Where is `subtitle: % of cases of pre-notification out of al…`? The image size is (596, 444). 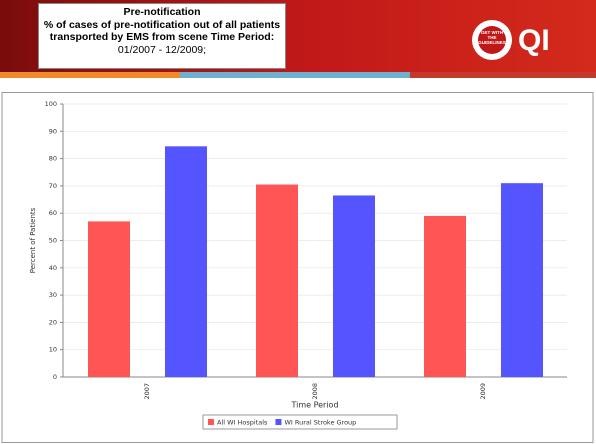
subtitle: % of cases of pre-notification out of al… is located at coordinates (162, 31).